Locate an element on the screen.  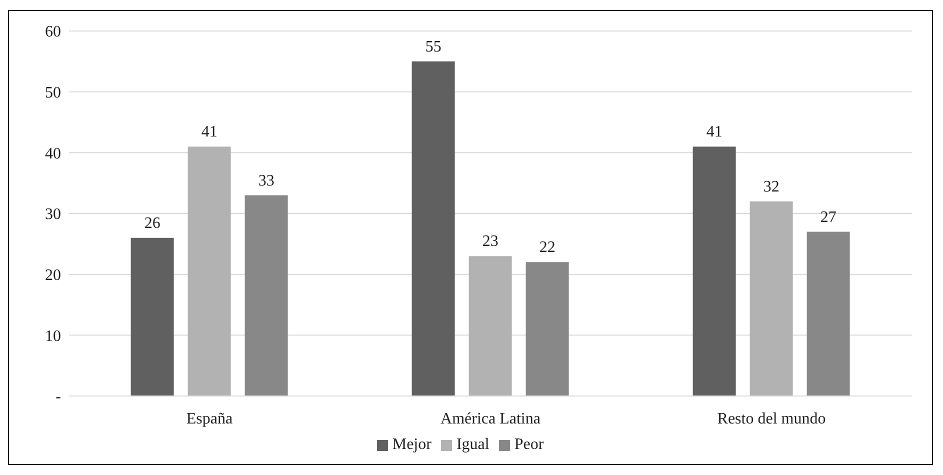
data-label: 23 is located at coordinates (490, 241).